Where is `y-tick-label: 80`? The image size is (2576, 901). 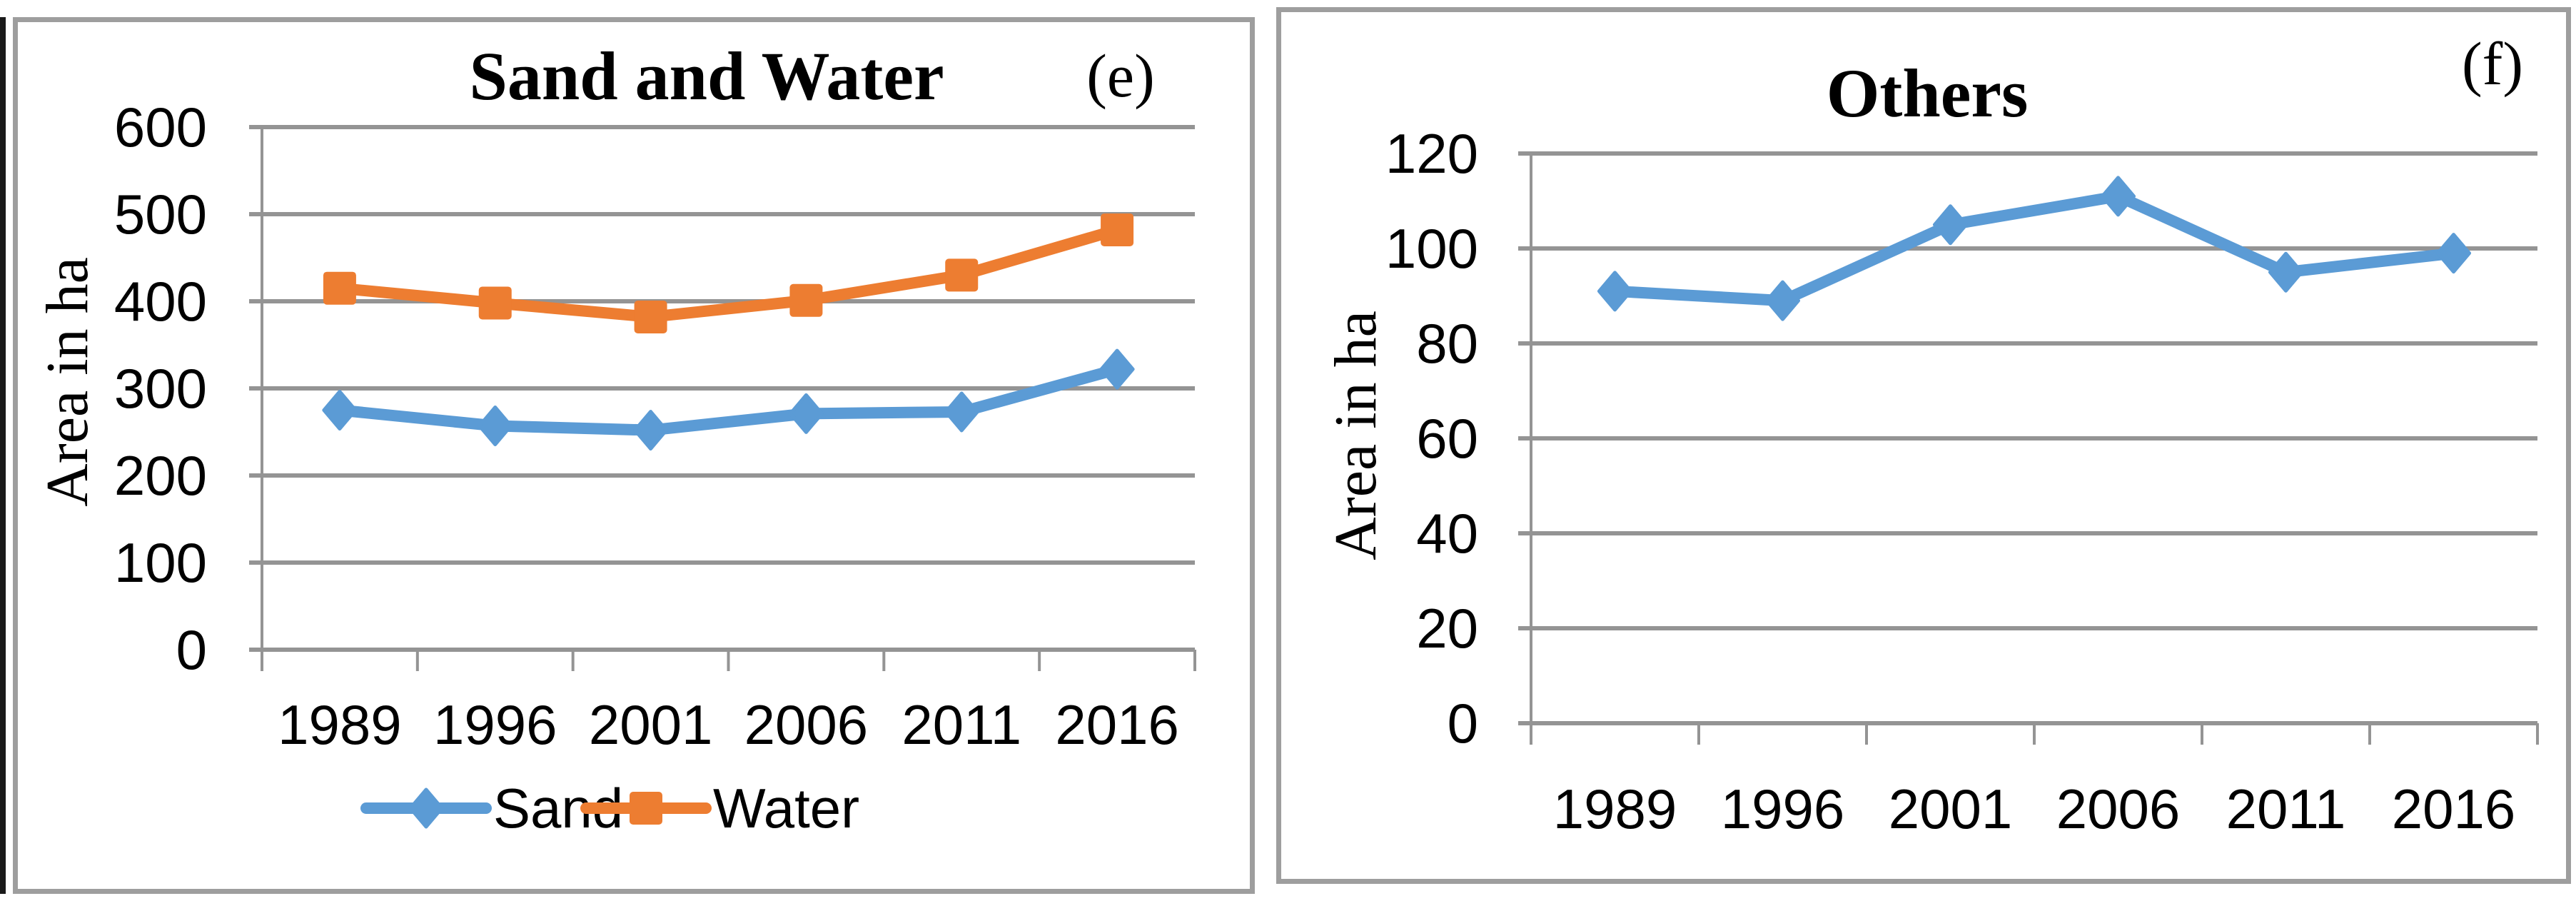
y-tick-label: 80 is located at coordinates (1447, 343).